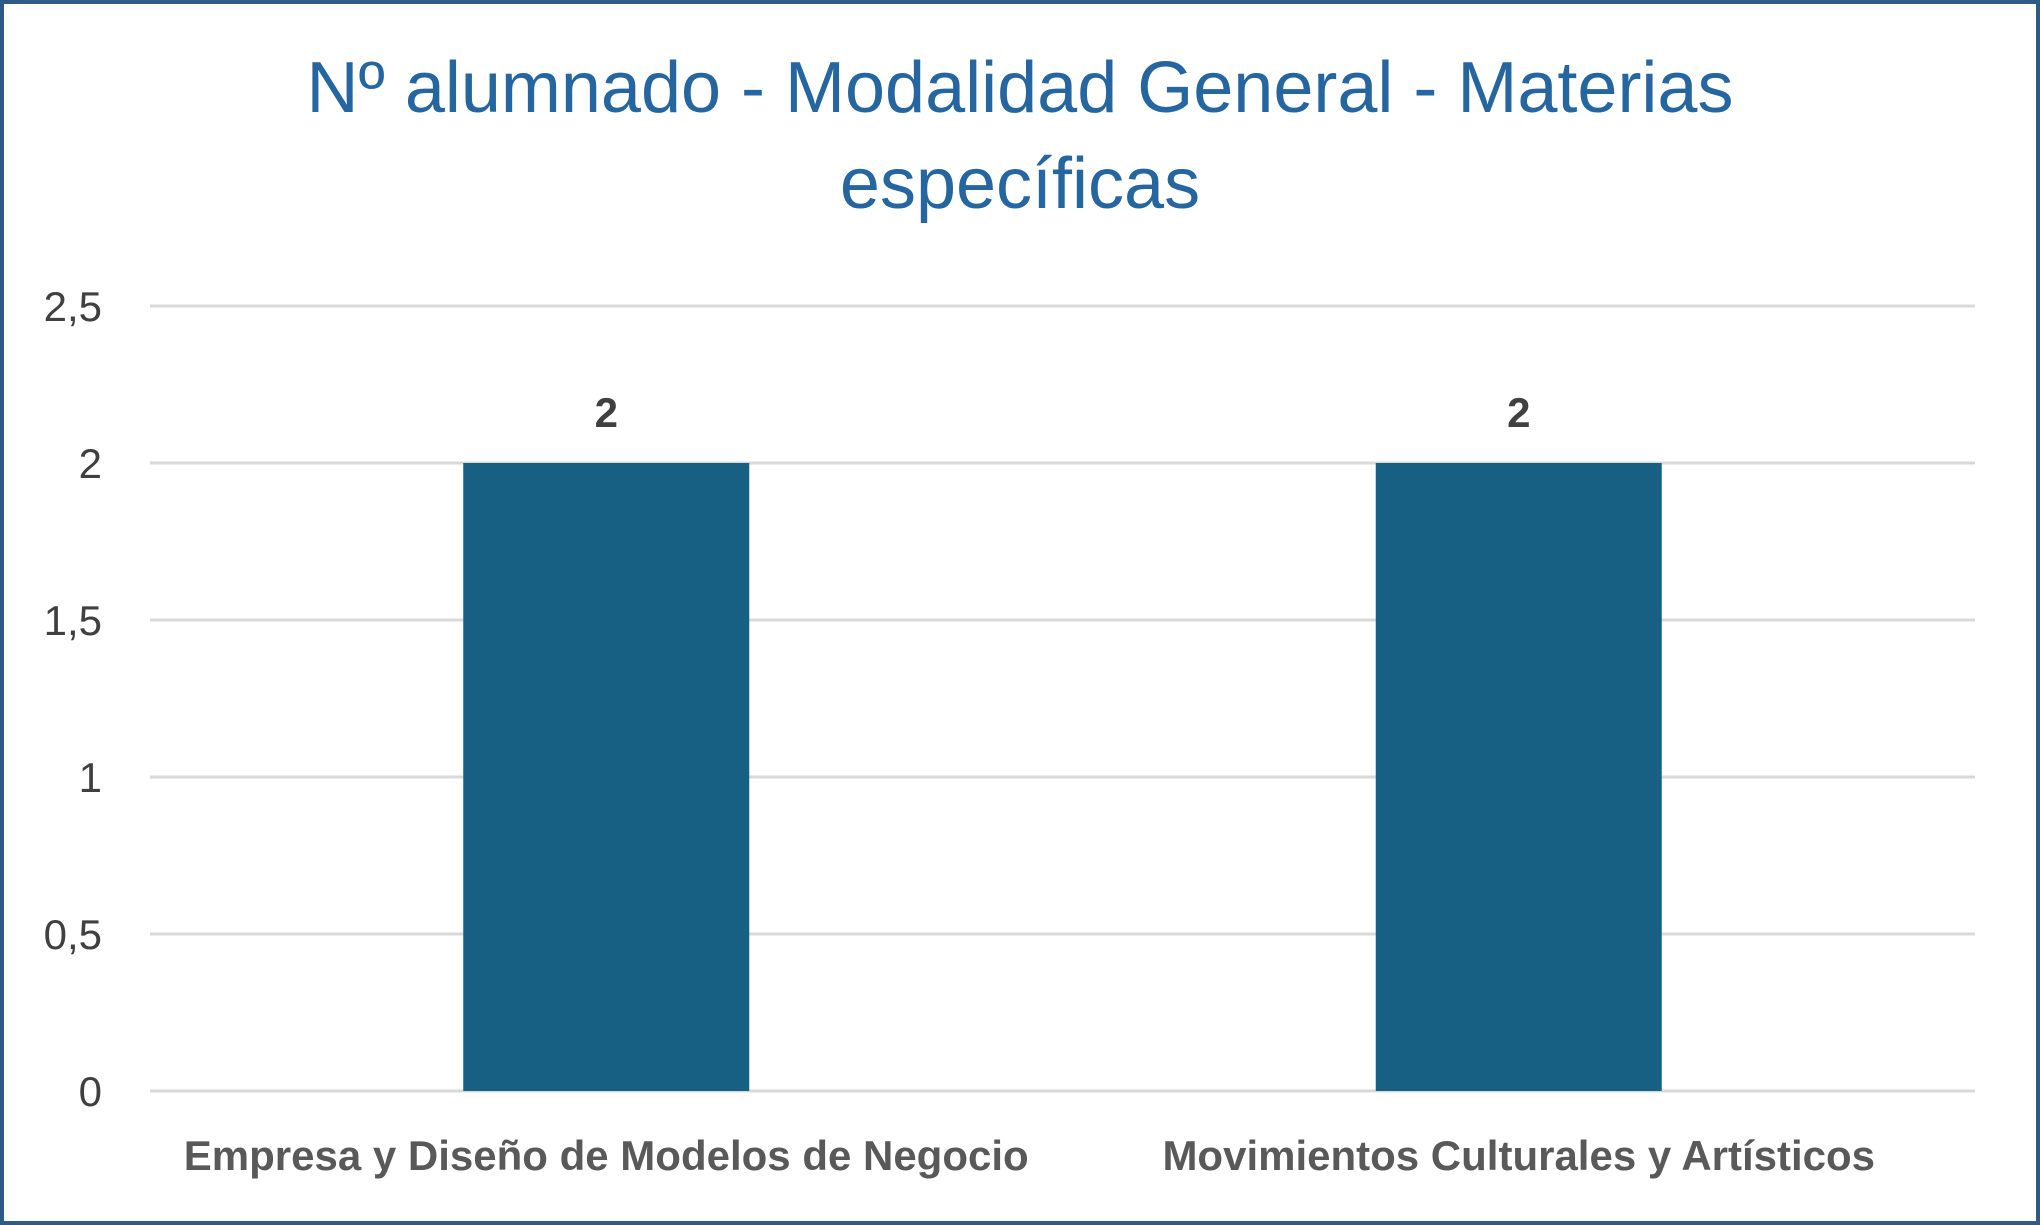  I want to click on y-axis-ticks: 0 0,5 1 1,5 2 2,5, so click(73, 699).